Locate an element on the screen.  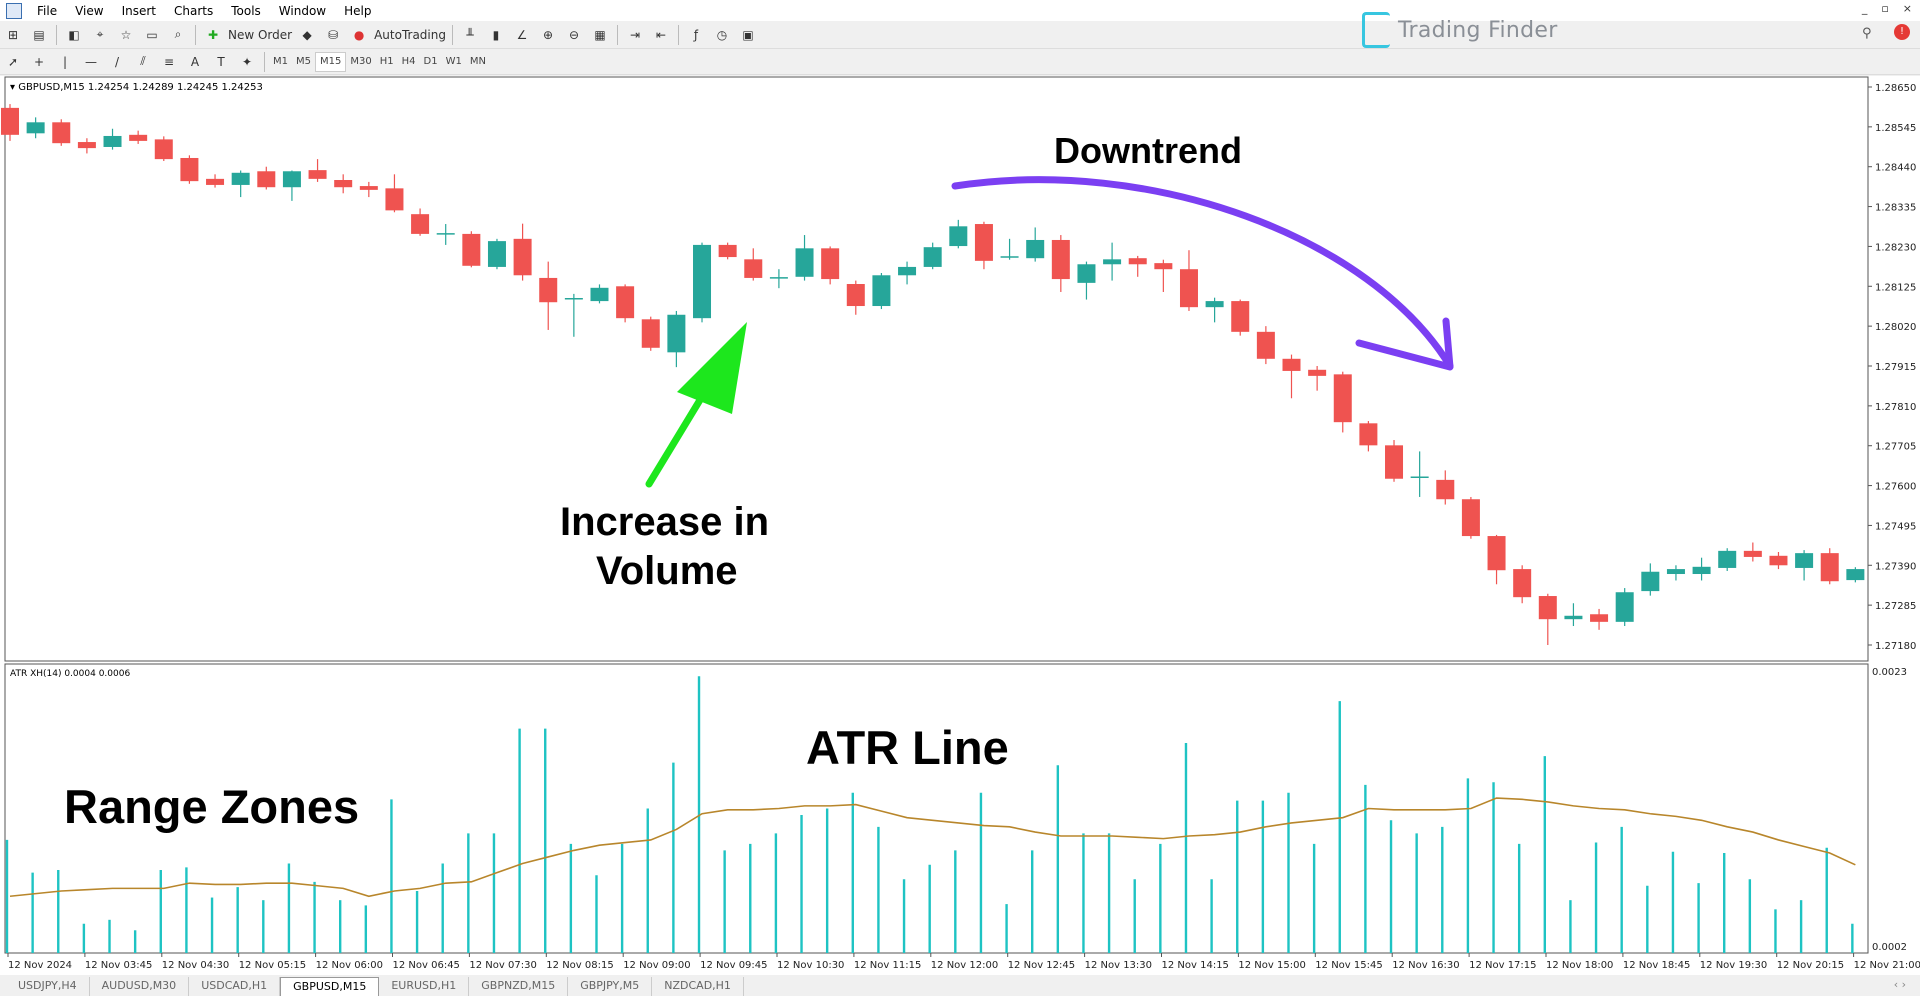
new-order-icon: ✚ is located at coordinates (213, 34).